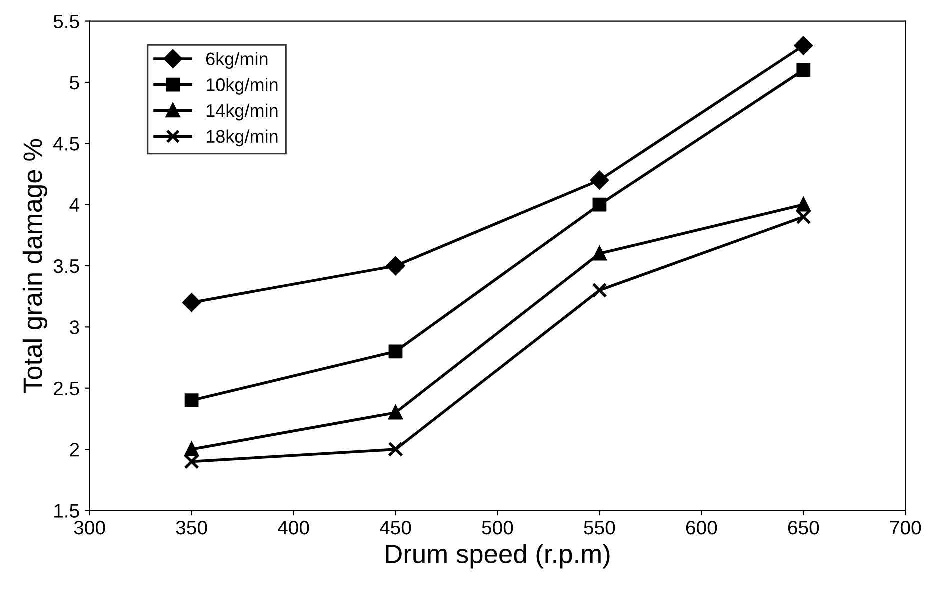 Image resolution: width=926 pixels, height=608 pixels. I want to click on y-tick-label: 2, so click(75, 450).